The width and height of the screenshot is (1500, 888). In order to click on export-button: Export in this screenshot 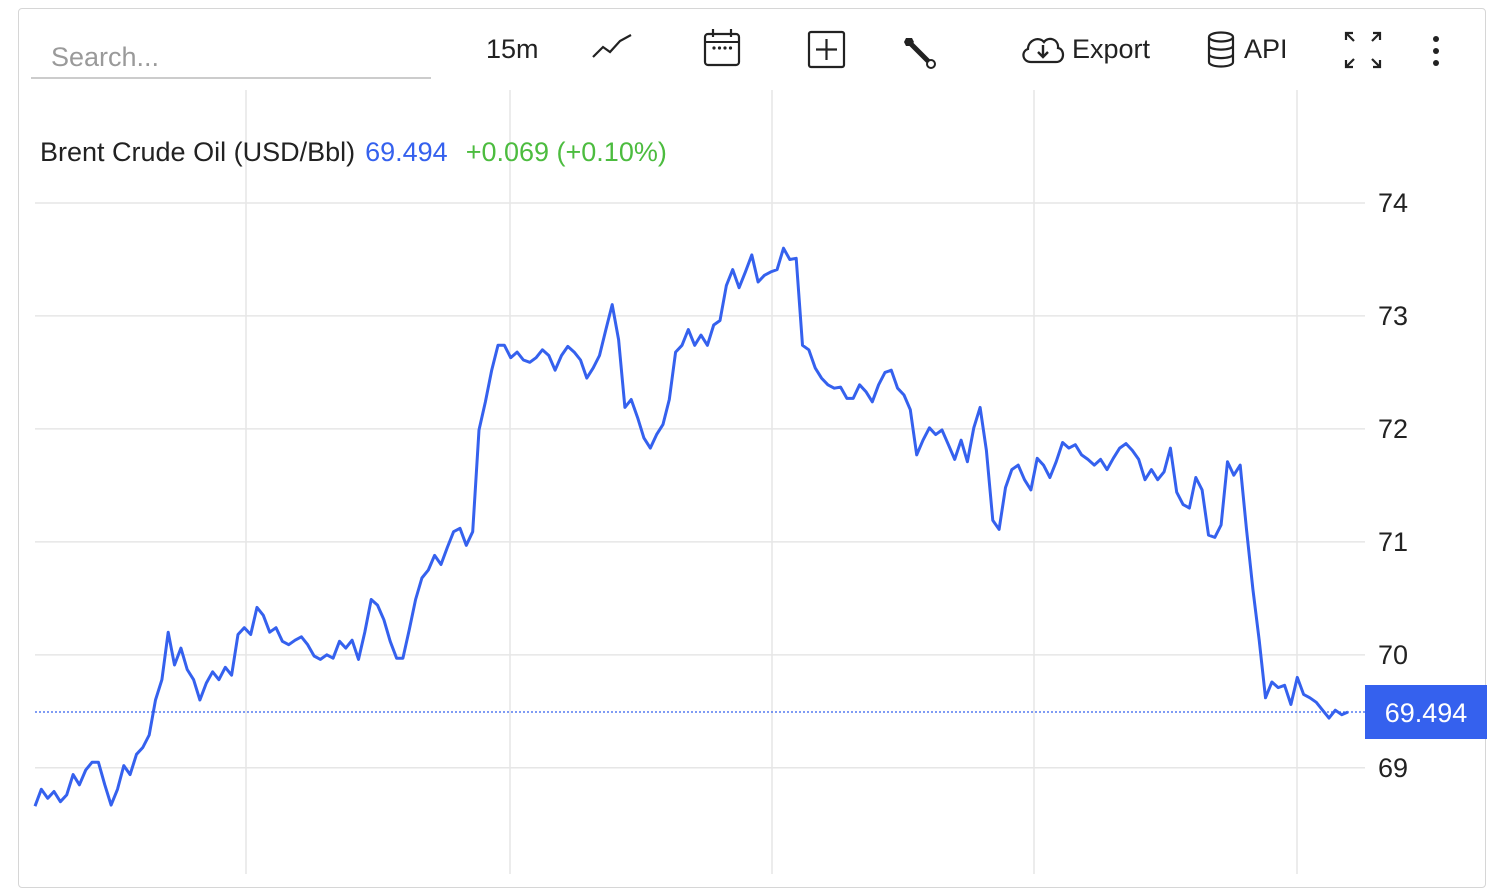, I will do `click(1111, 49)`.